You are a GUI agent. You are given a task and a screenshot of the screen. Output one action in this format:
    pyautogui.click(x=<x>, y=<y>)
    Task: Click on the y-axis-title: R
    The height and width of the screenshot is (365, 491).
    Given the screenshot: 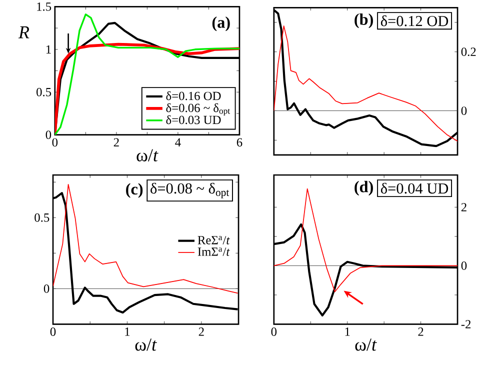 What is the action you would take?
    pyautogui.click(x=24, y=32)
    